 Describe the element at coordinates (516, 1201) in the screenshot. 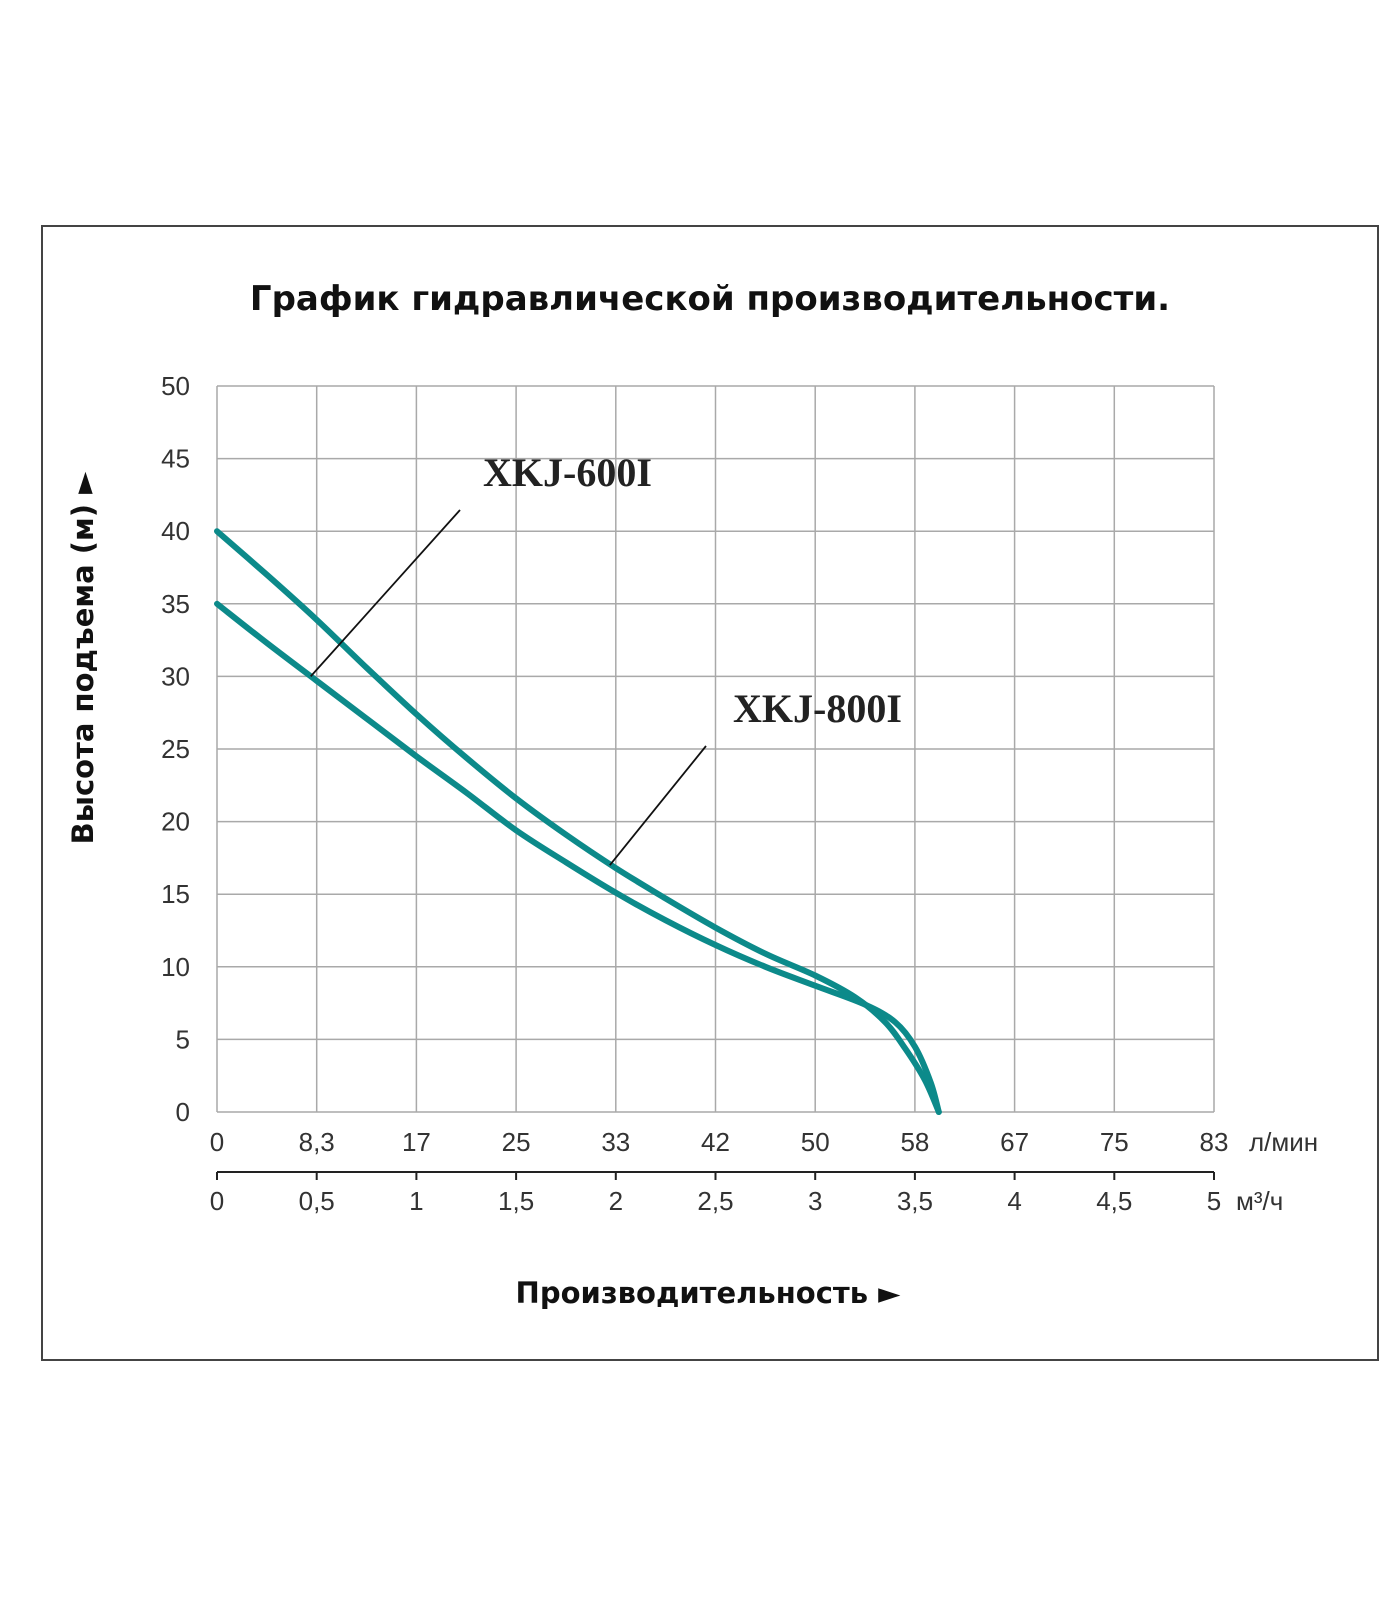

I see `x-tick-label-m3h: 1,5` at that location.